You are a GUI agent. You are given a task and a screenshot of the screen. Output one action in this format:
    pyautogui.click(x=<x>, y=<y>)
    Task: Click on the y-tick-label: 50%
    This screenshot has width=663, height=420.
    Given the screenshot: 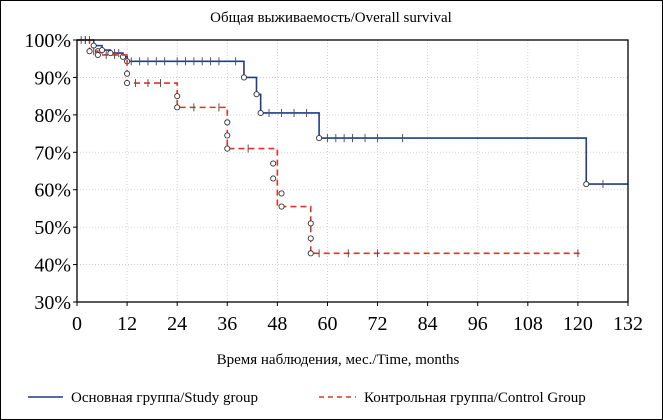 What is the action you would take?
    pyautogui.click(x=52, y=228)
    